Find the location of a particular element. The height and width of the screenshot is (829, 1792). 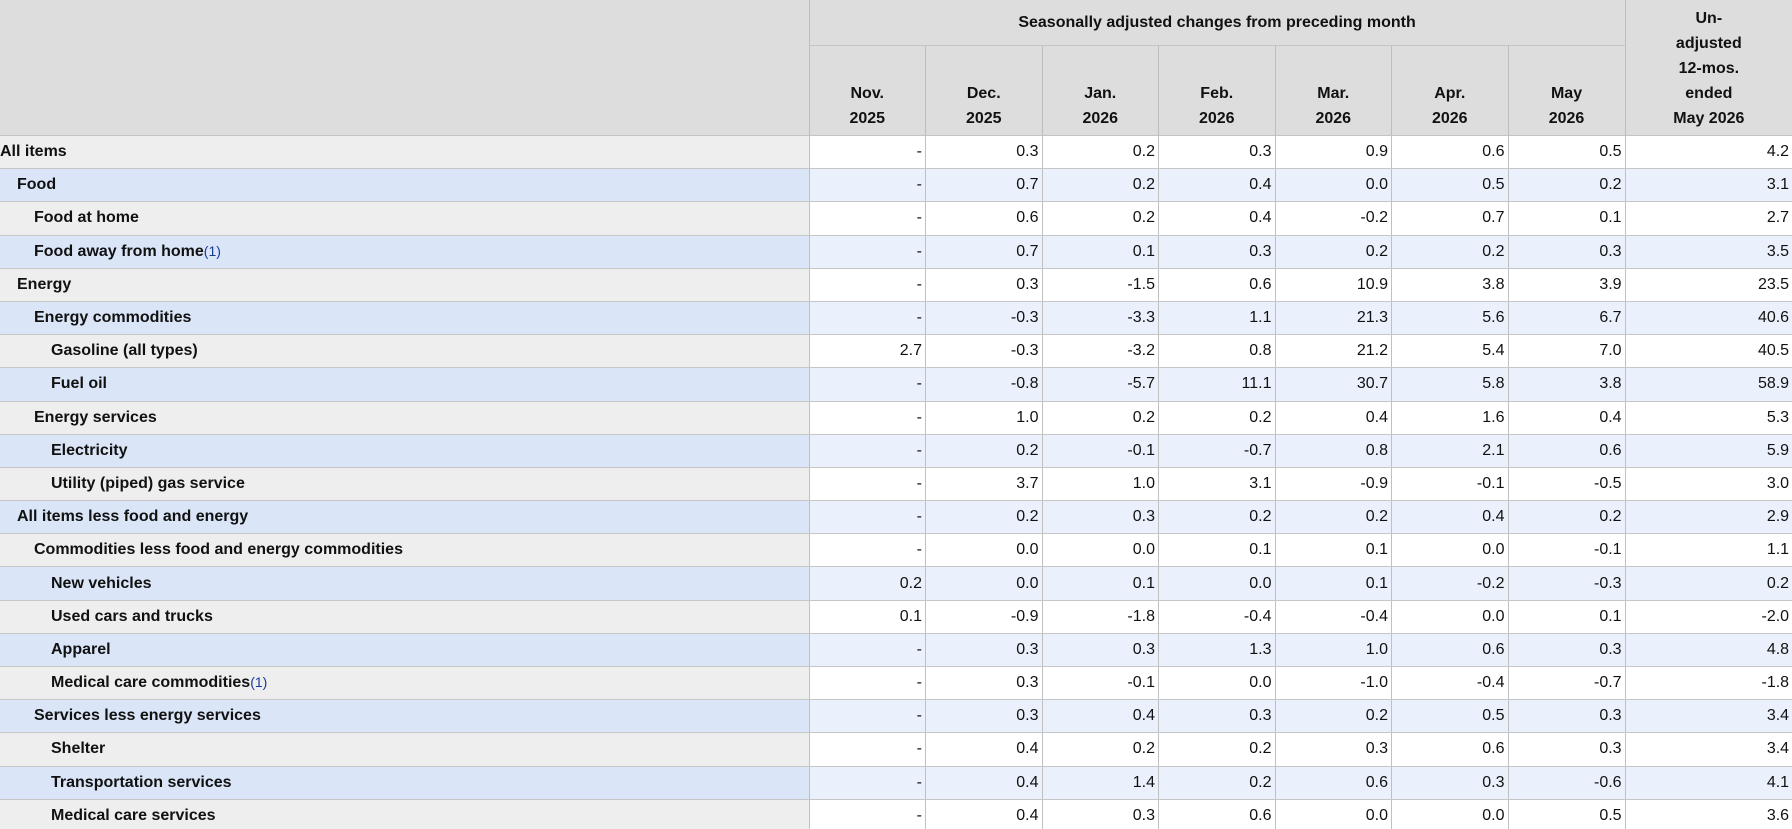

unadjusted-line: 12-mos. is located at coordinates (1709, 68).